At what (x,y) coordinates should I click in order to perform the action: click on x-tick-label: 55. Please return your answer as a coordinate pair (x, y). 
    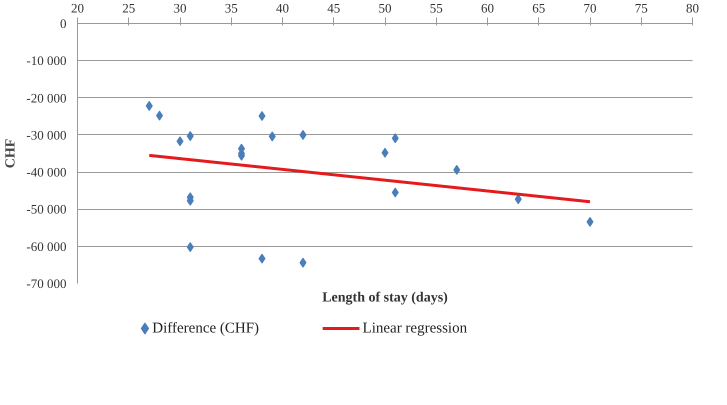
    Looking at the image, I should click on (436, 8).